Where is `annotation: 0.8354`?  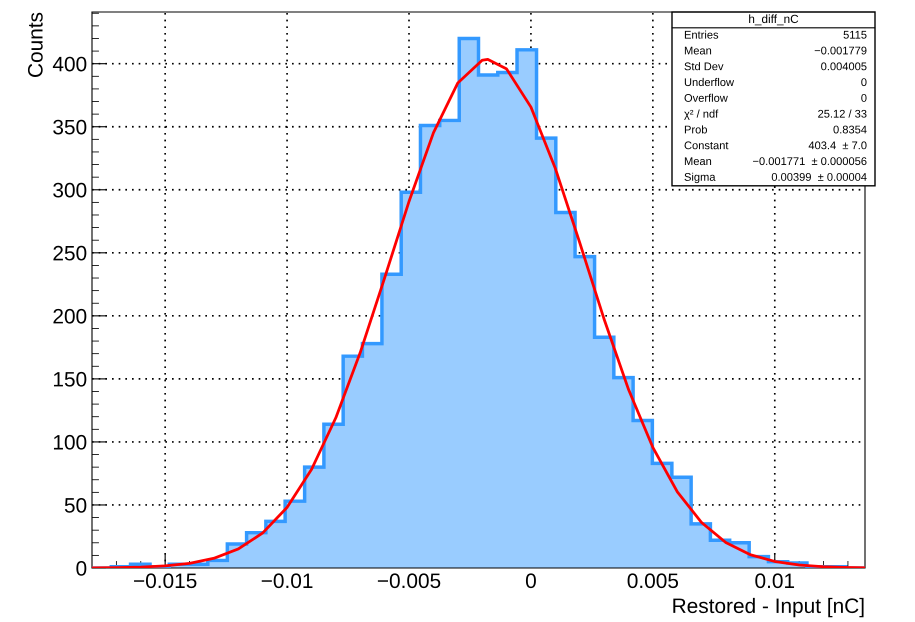 annotation: 0.8354 is located at coordinates (850, 130).